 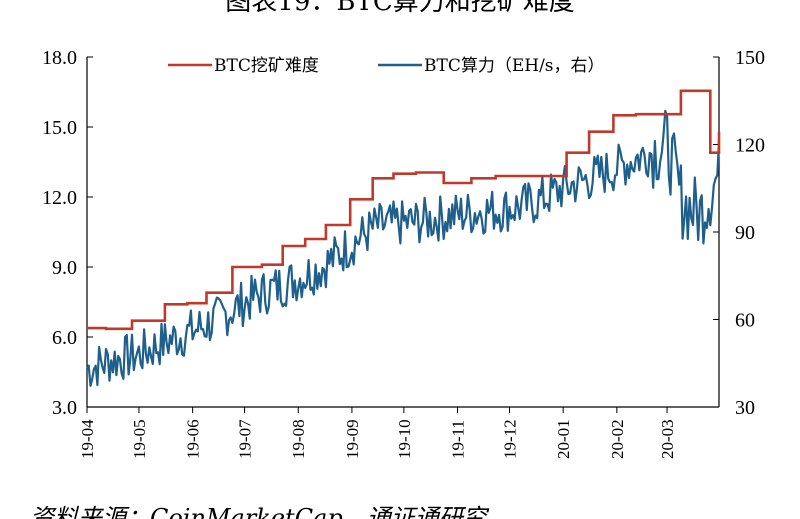 What do you see at coordinates (745, 408) in the screenshot?
I see `y-right-tick-label: 30` at bounding box center [745, 408].